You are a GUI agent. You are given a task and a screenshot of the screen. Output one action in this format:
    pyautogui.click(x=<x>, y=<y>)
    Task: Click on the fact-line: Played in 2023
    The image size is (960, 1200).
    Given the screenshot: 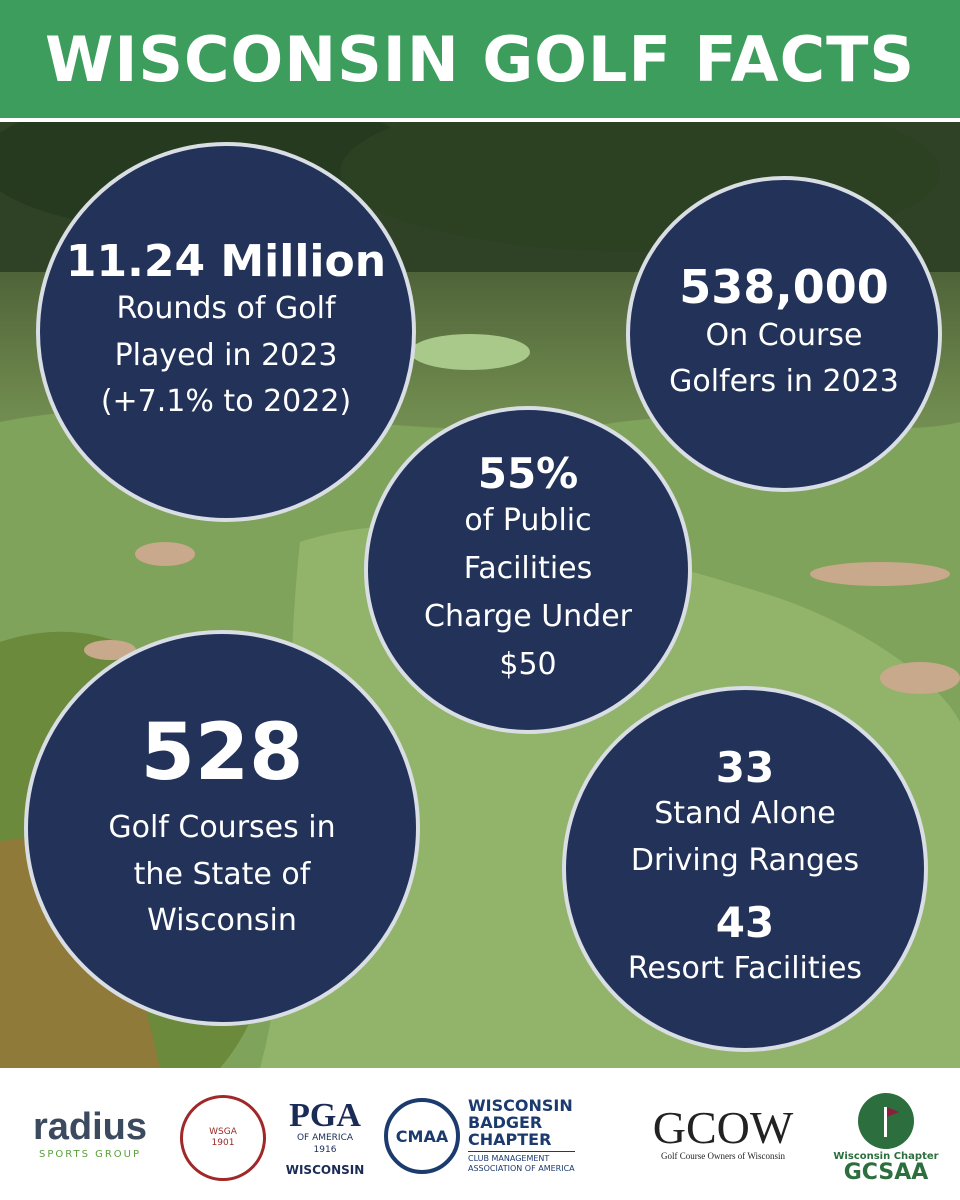 What is the action you would take?
    pyautogui.click(x=226, y=355)
    